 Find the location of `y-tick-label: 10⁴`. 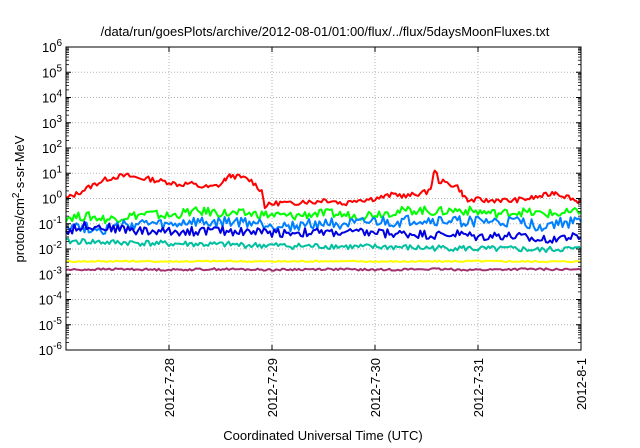

y-tick-label: 10⁴ is located at coordinates (52, 97).